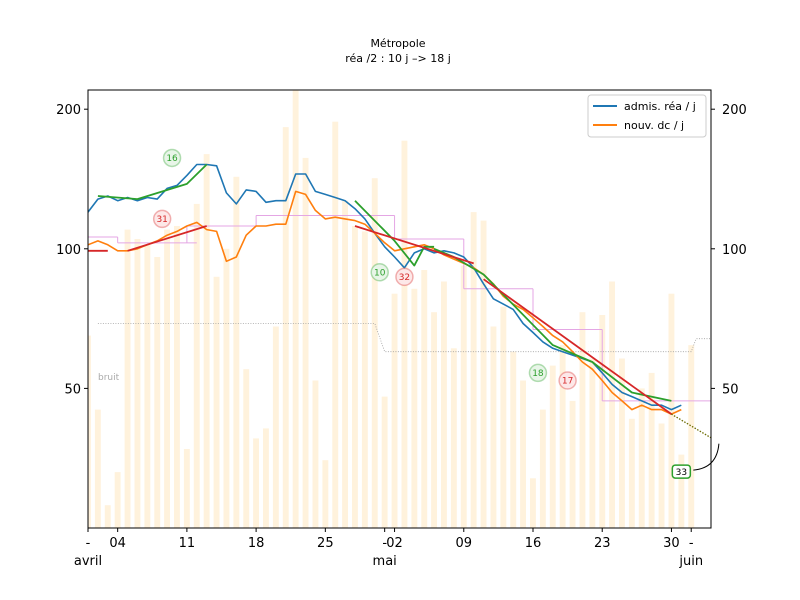  What do you see at coordinates (533, 543) in the screenshot?
I see `x-tick-label: 16` at bounding box center [533, 543].